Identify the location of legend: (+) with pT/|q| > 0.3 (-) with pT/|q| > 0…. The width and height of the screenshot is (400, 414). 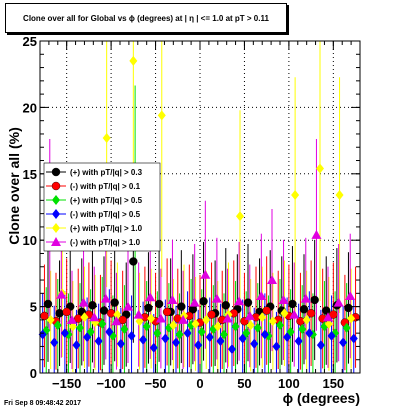
(102, 207).